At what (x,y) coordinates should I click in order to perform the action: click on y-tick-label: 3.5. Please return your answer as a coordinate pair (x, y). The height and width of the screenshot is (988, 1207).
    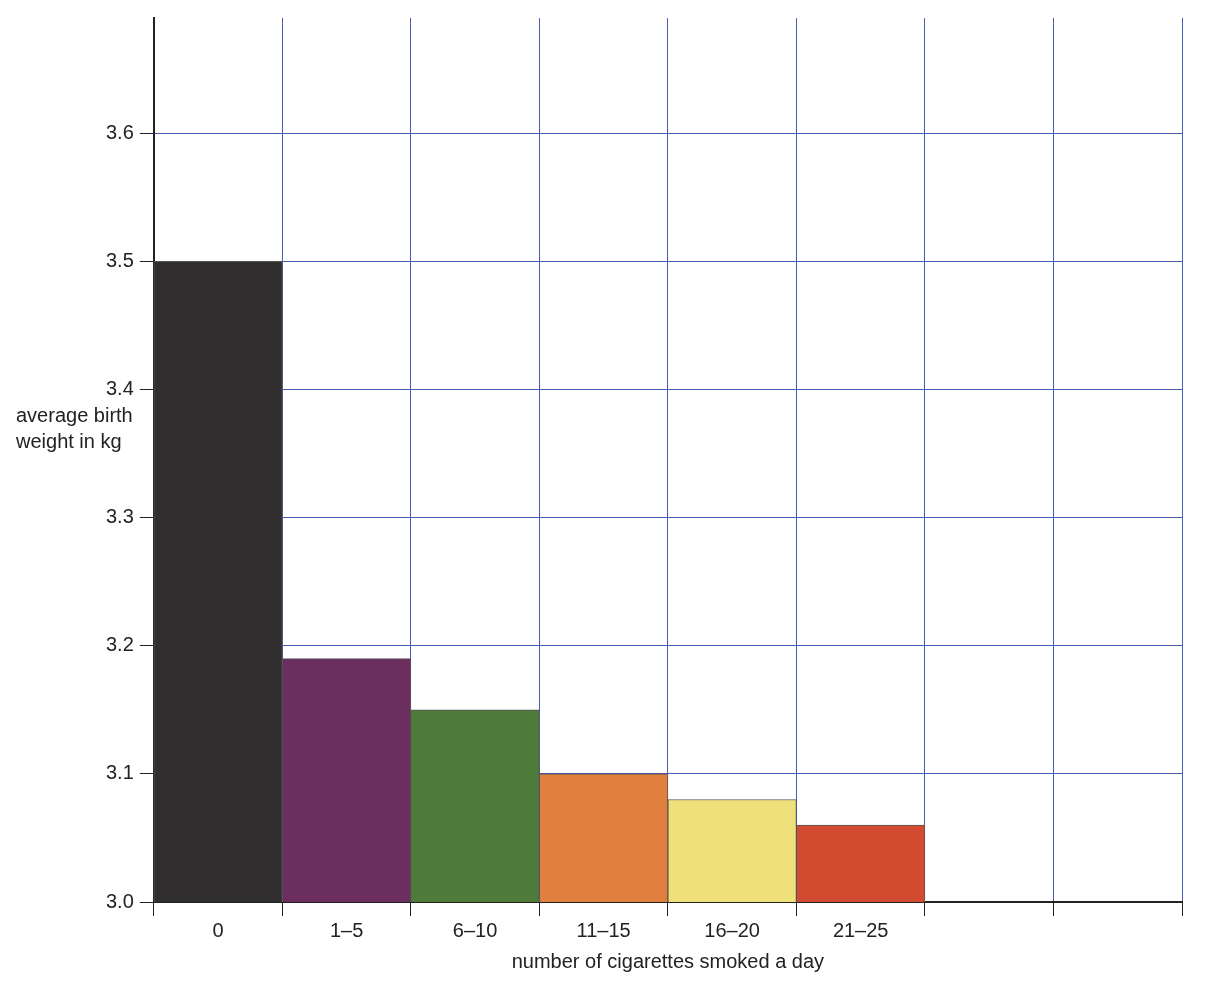
    Looking at the image, I should click on (119, 259).